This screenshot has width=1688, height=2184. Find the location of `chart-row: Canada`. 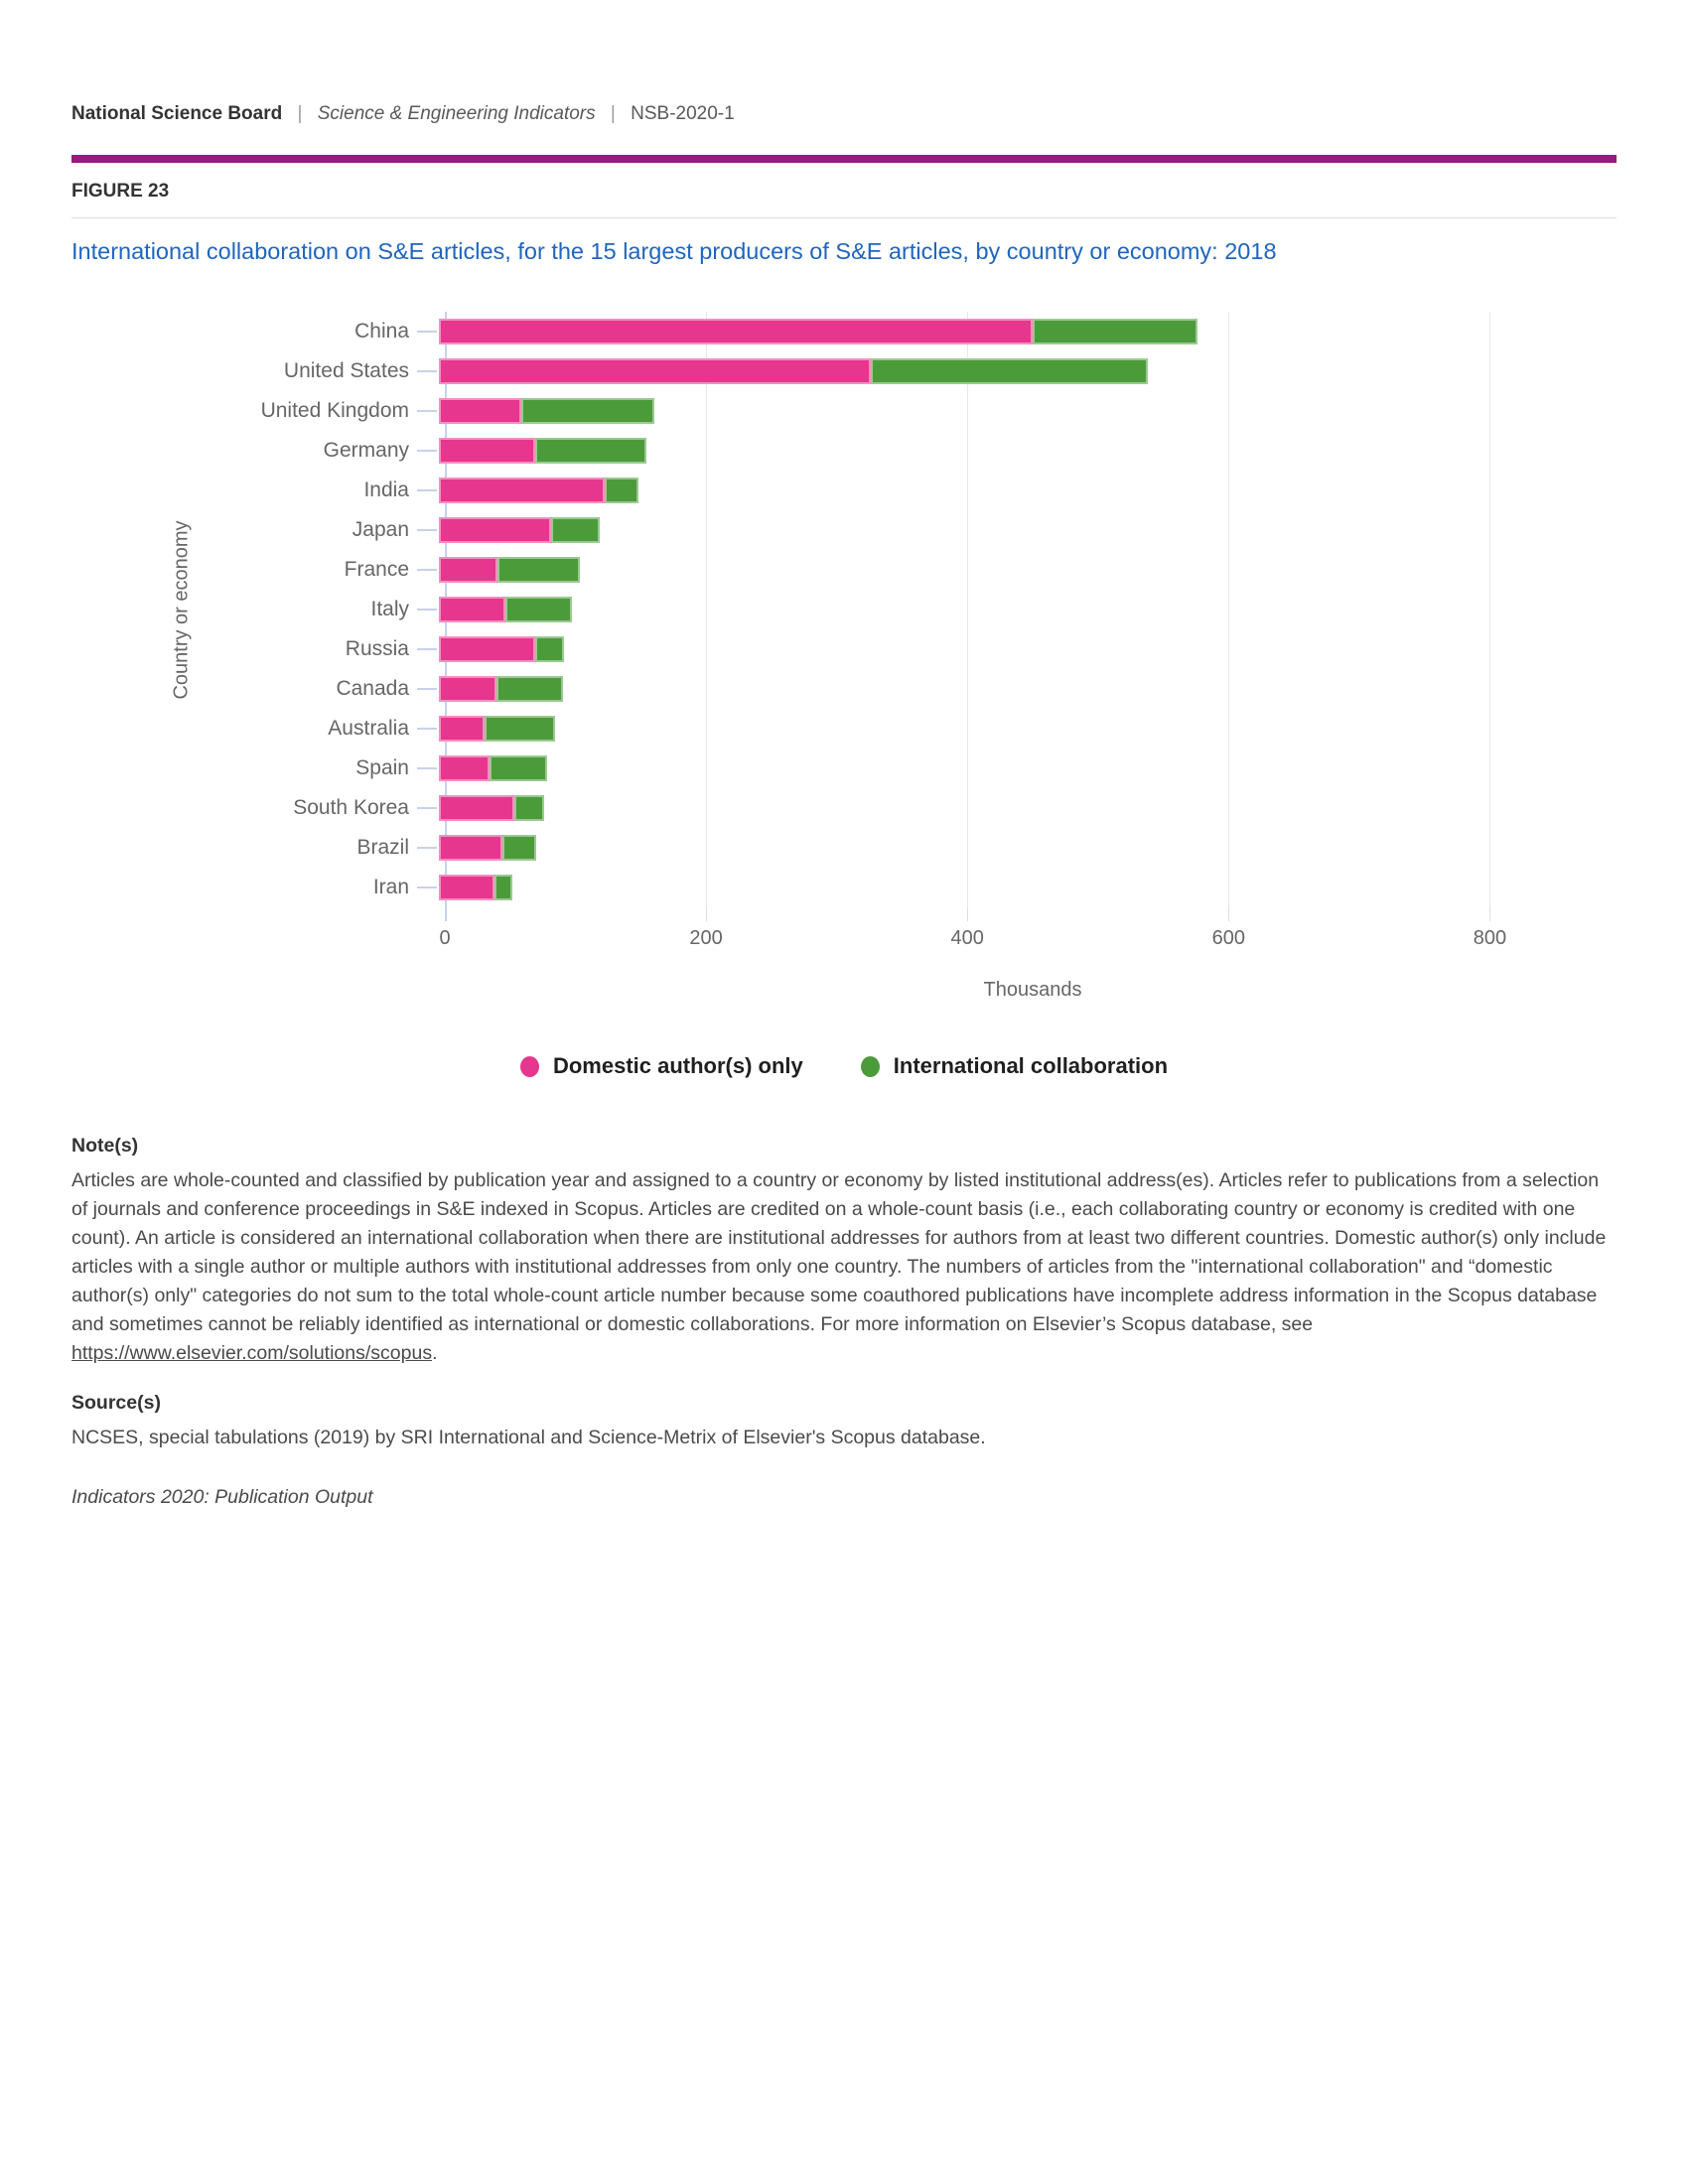

chart-row: Canada is located at coordinates (844, 689).